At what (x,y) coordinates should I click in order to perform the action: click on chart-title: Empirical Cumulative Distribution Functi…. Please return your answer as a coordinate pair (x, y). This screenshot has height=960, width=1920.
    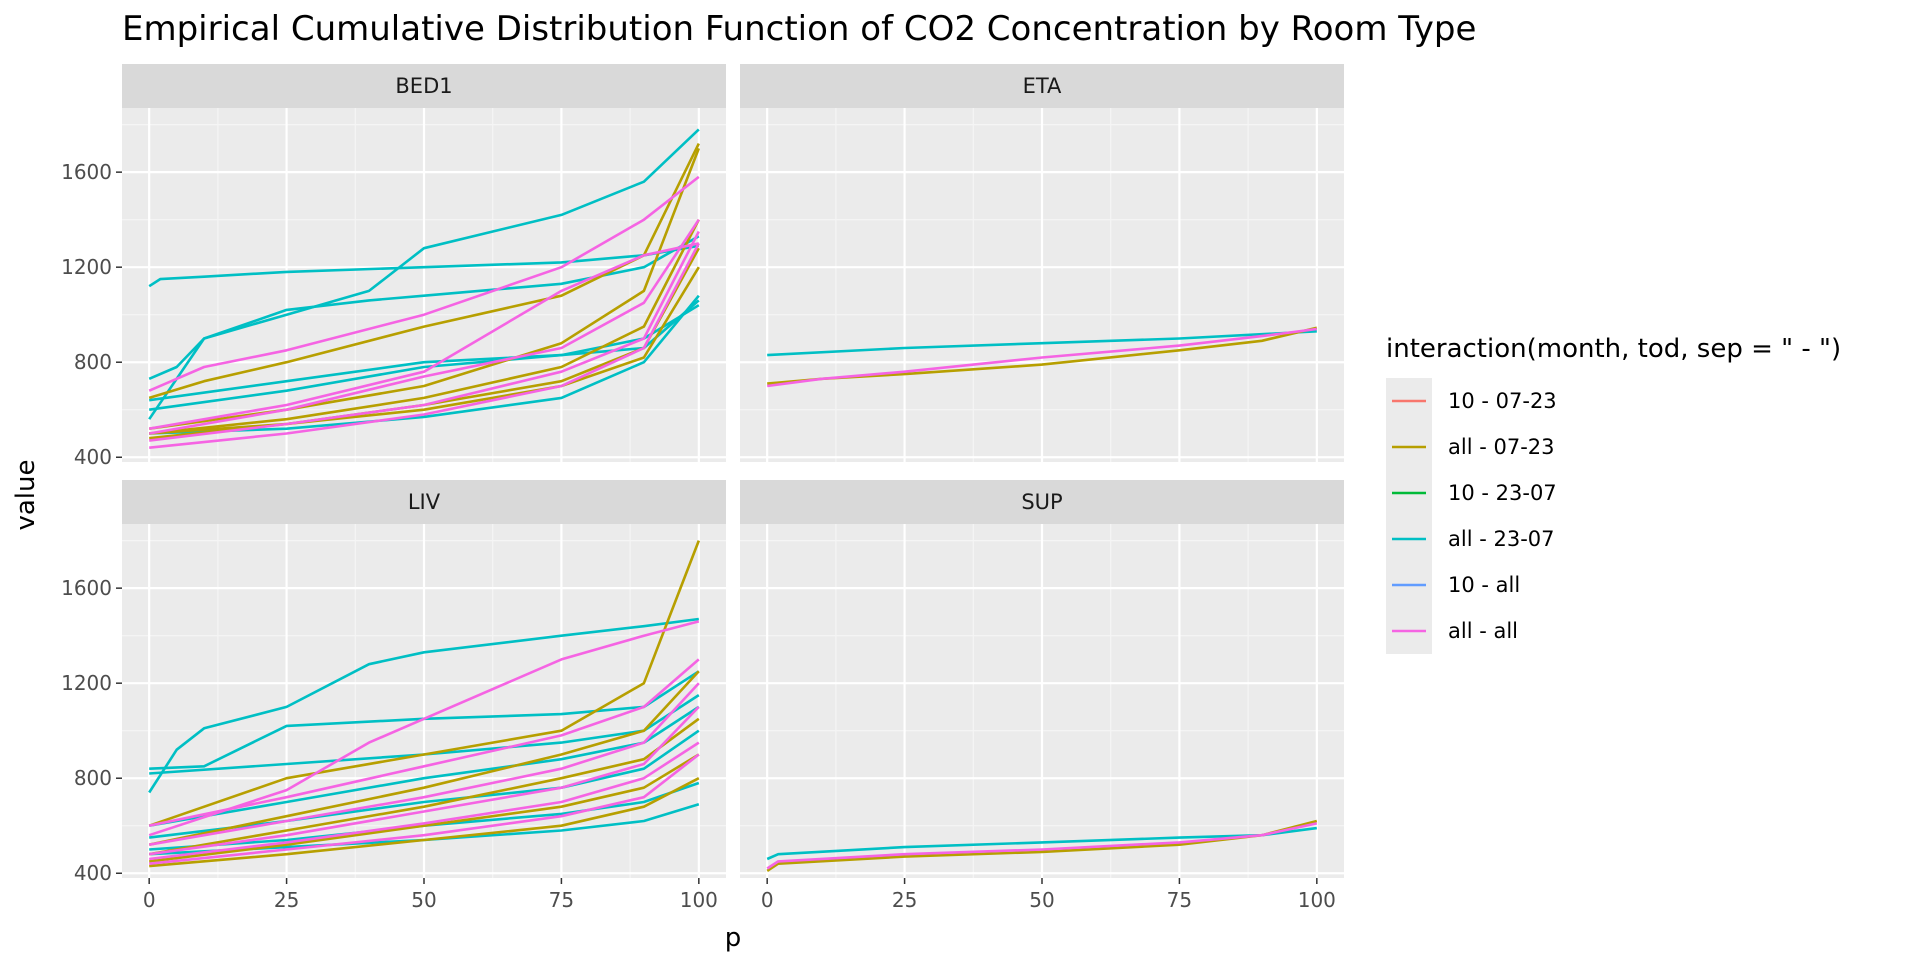
    Looking at the image, I should click on (799, 29).